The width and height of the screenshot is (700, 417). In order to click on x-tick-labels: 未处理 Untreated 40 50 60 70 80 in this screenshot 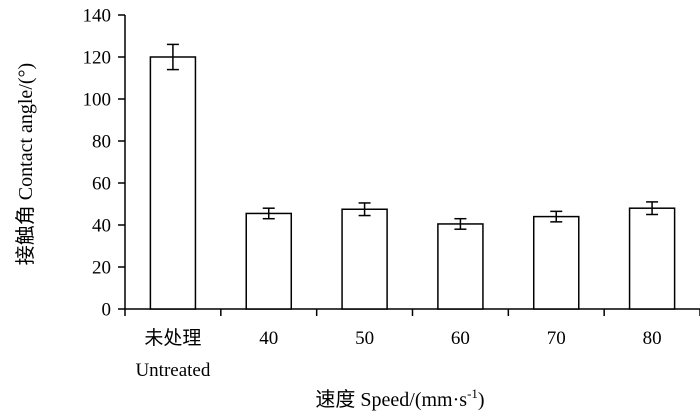, I will do `click(398, 354)`.